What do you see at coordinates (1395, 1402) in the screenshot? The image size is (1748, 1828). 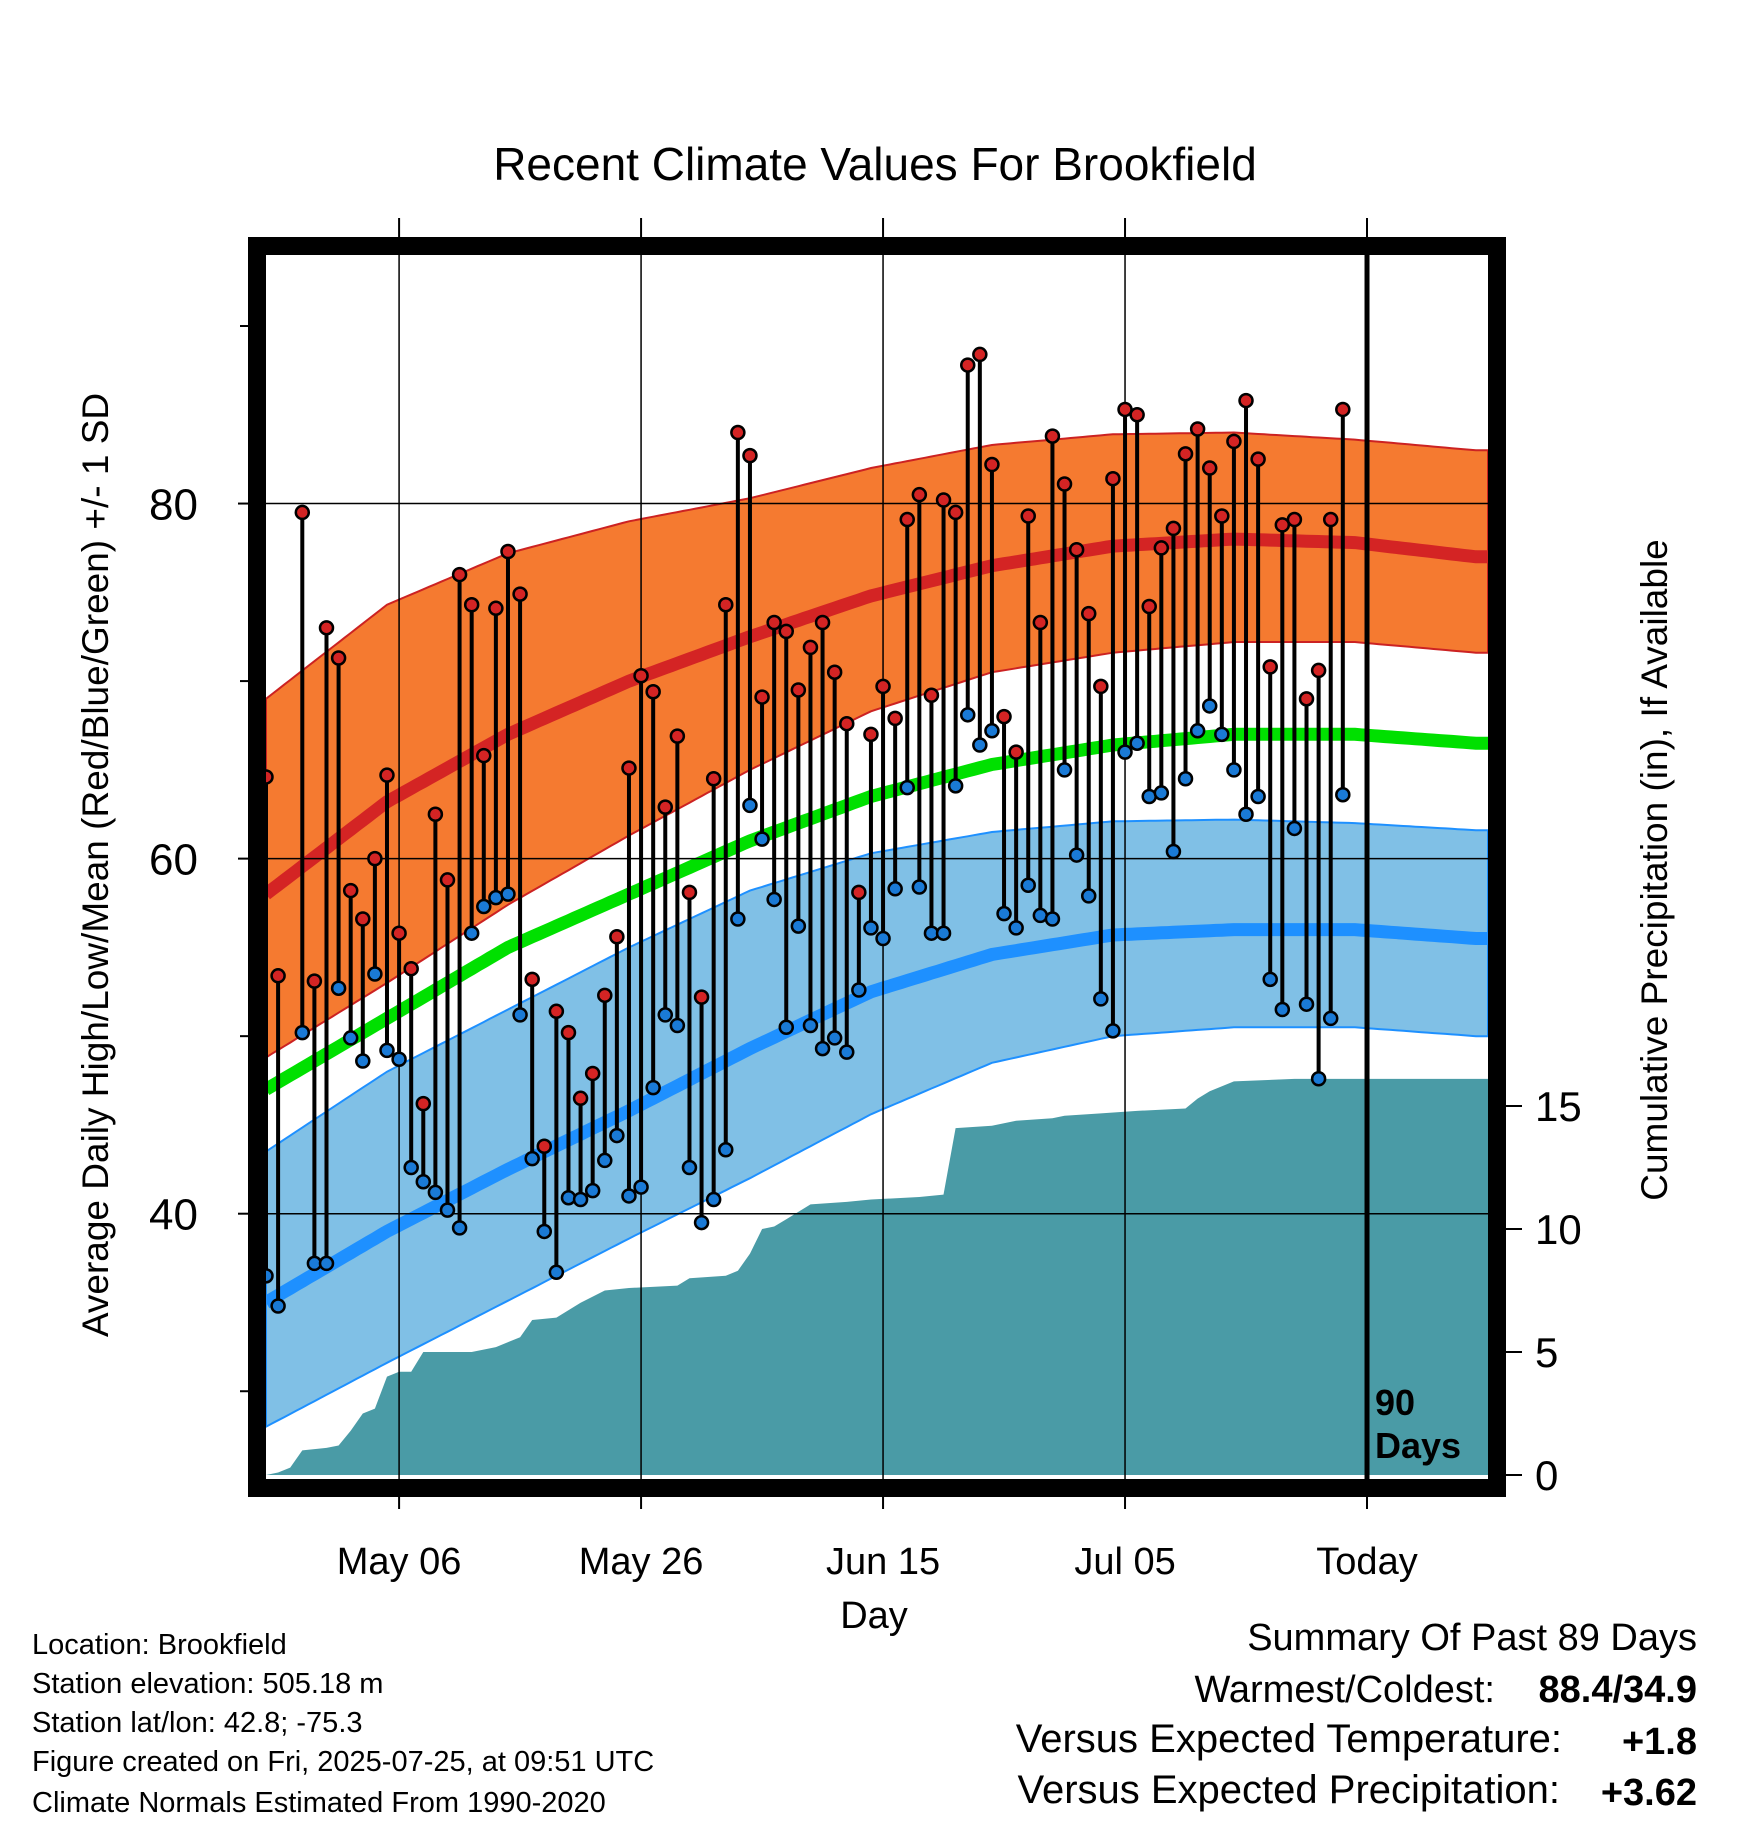 I see `today-days-number: 90` at bounding box center [1395, 1402].